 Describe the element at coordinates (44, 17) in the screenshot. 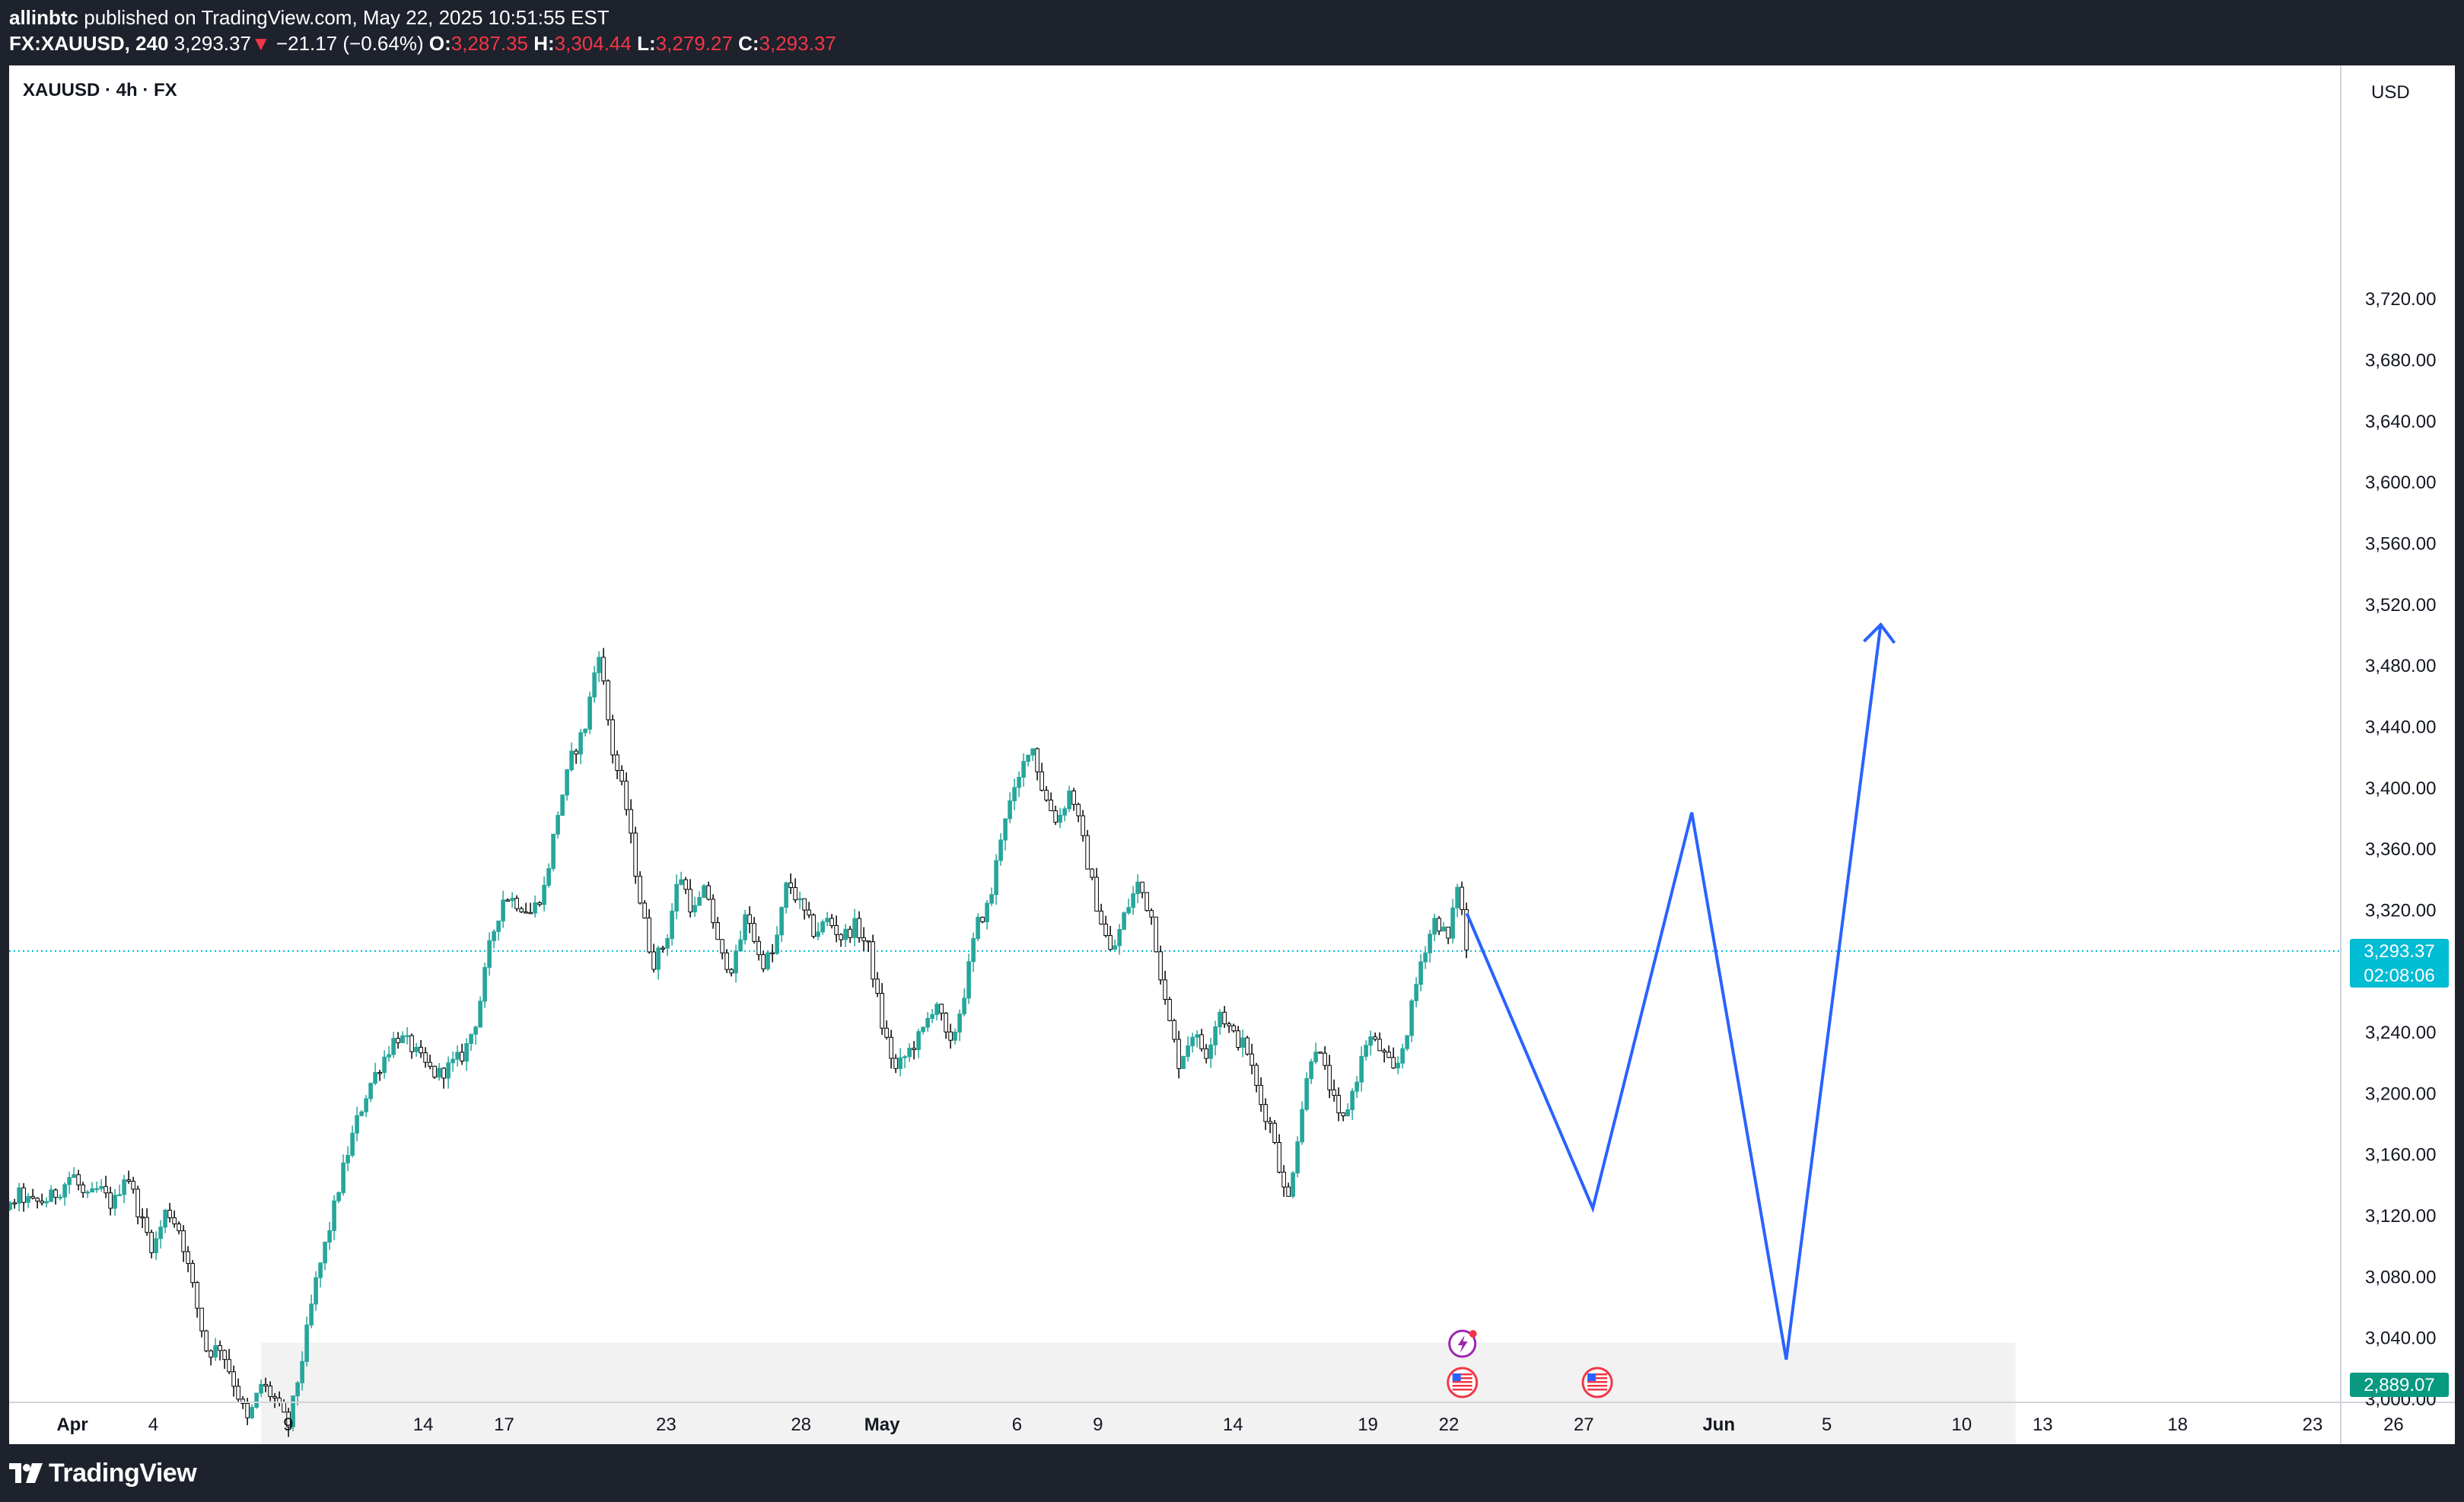

I see `author-name: allinbtc` at that location.